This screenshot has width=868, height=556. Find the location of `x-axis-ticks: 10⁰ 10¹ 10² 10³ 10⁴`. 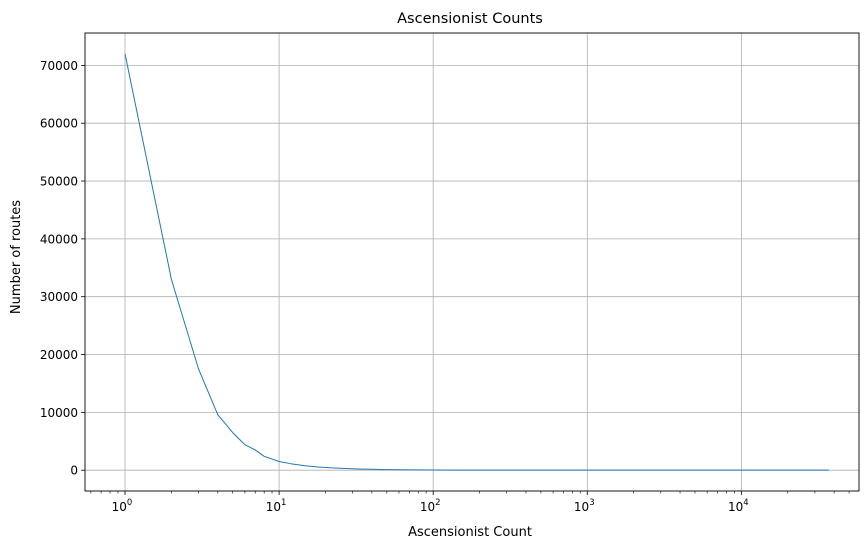

x-axis-ticks: 10⁰ 10¹ 10² 10³ 10⁴ is located at coordinates (470, 502).